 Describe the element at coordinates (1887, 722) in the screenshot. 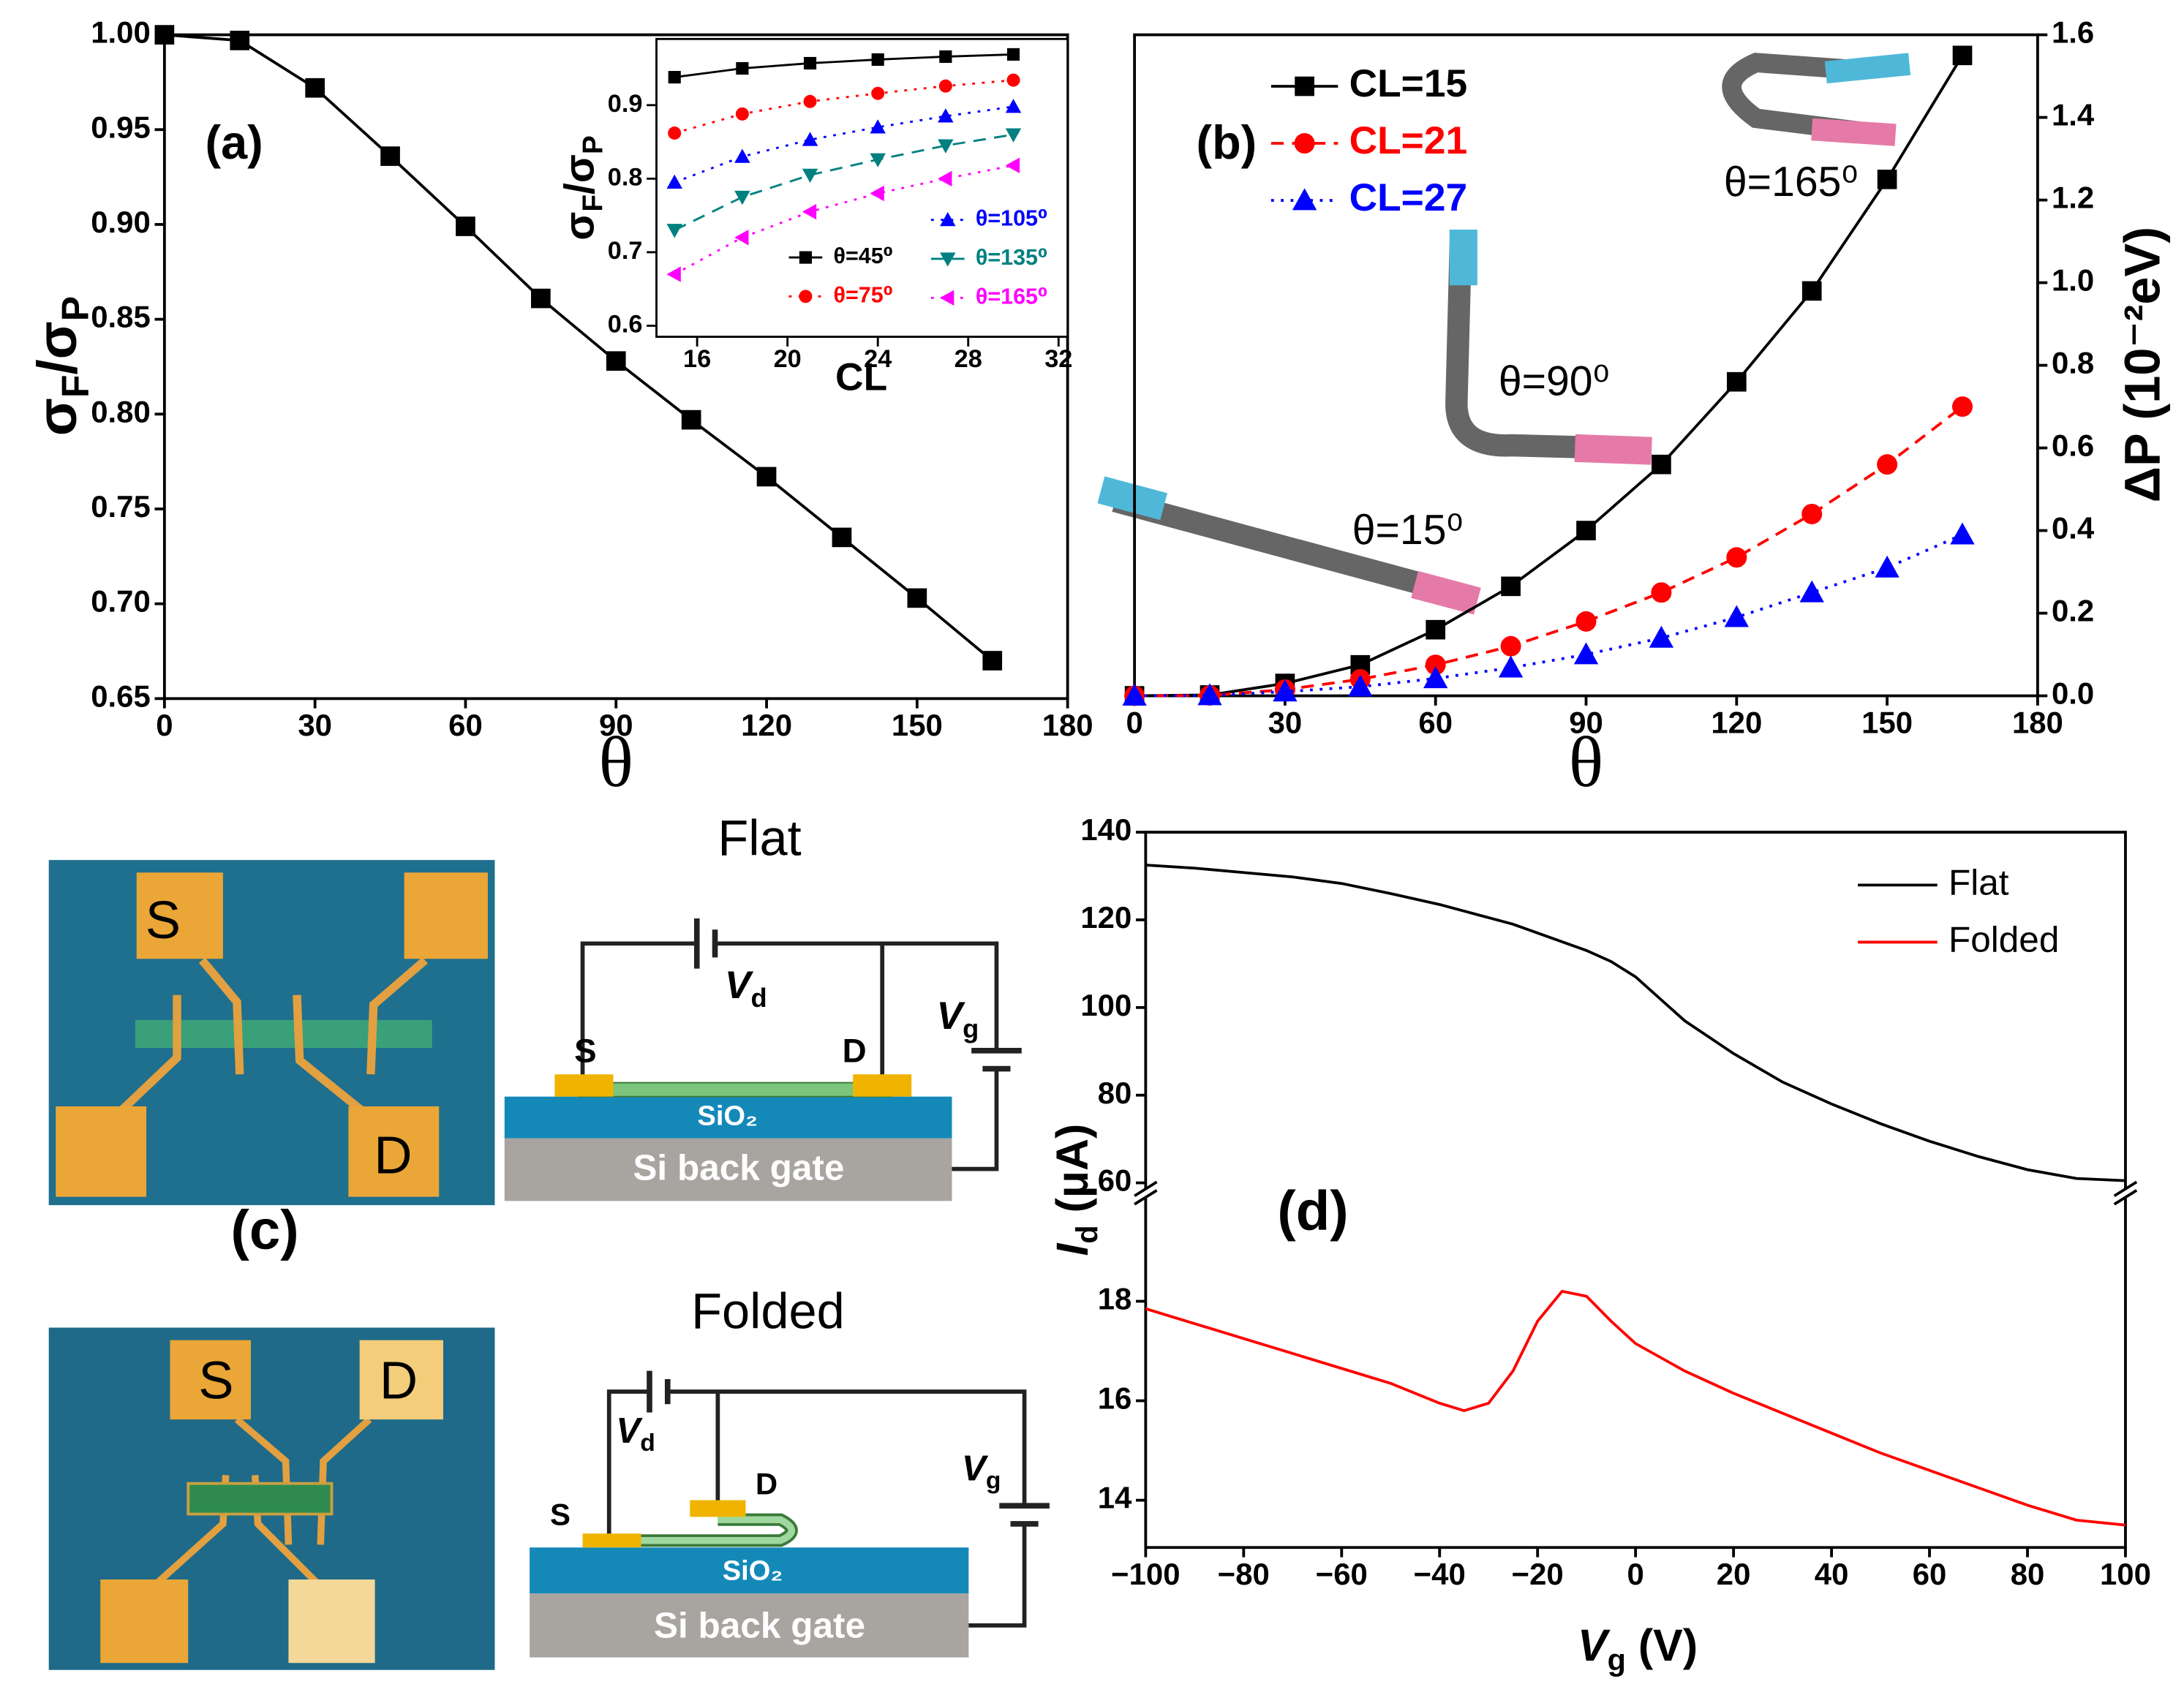

I see `x-tick-label: 150` at that location.